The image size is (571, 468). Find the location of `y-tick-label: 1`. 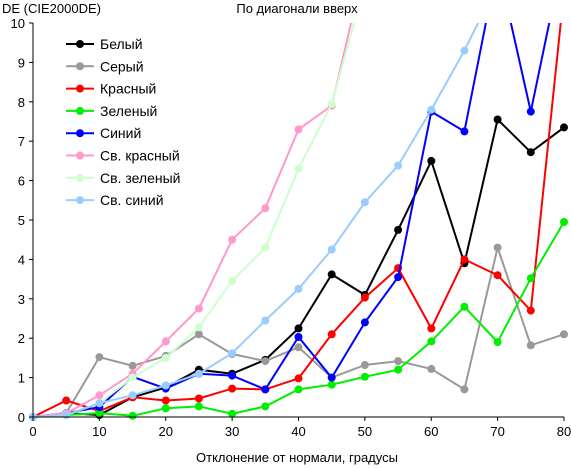

y-tick-label: 1 is located at coordinates (21, 378).